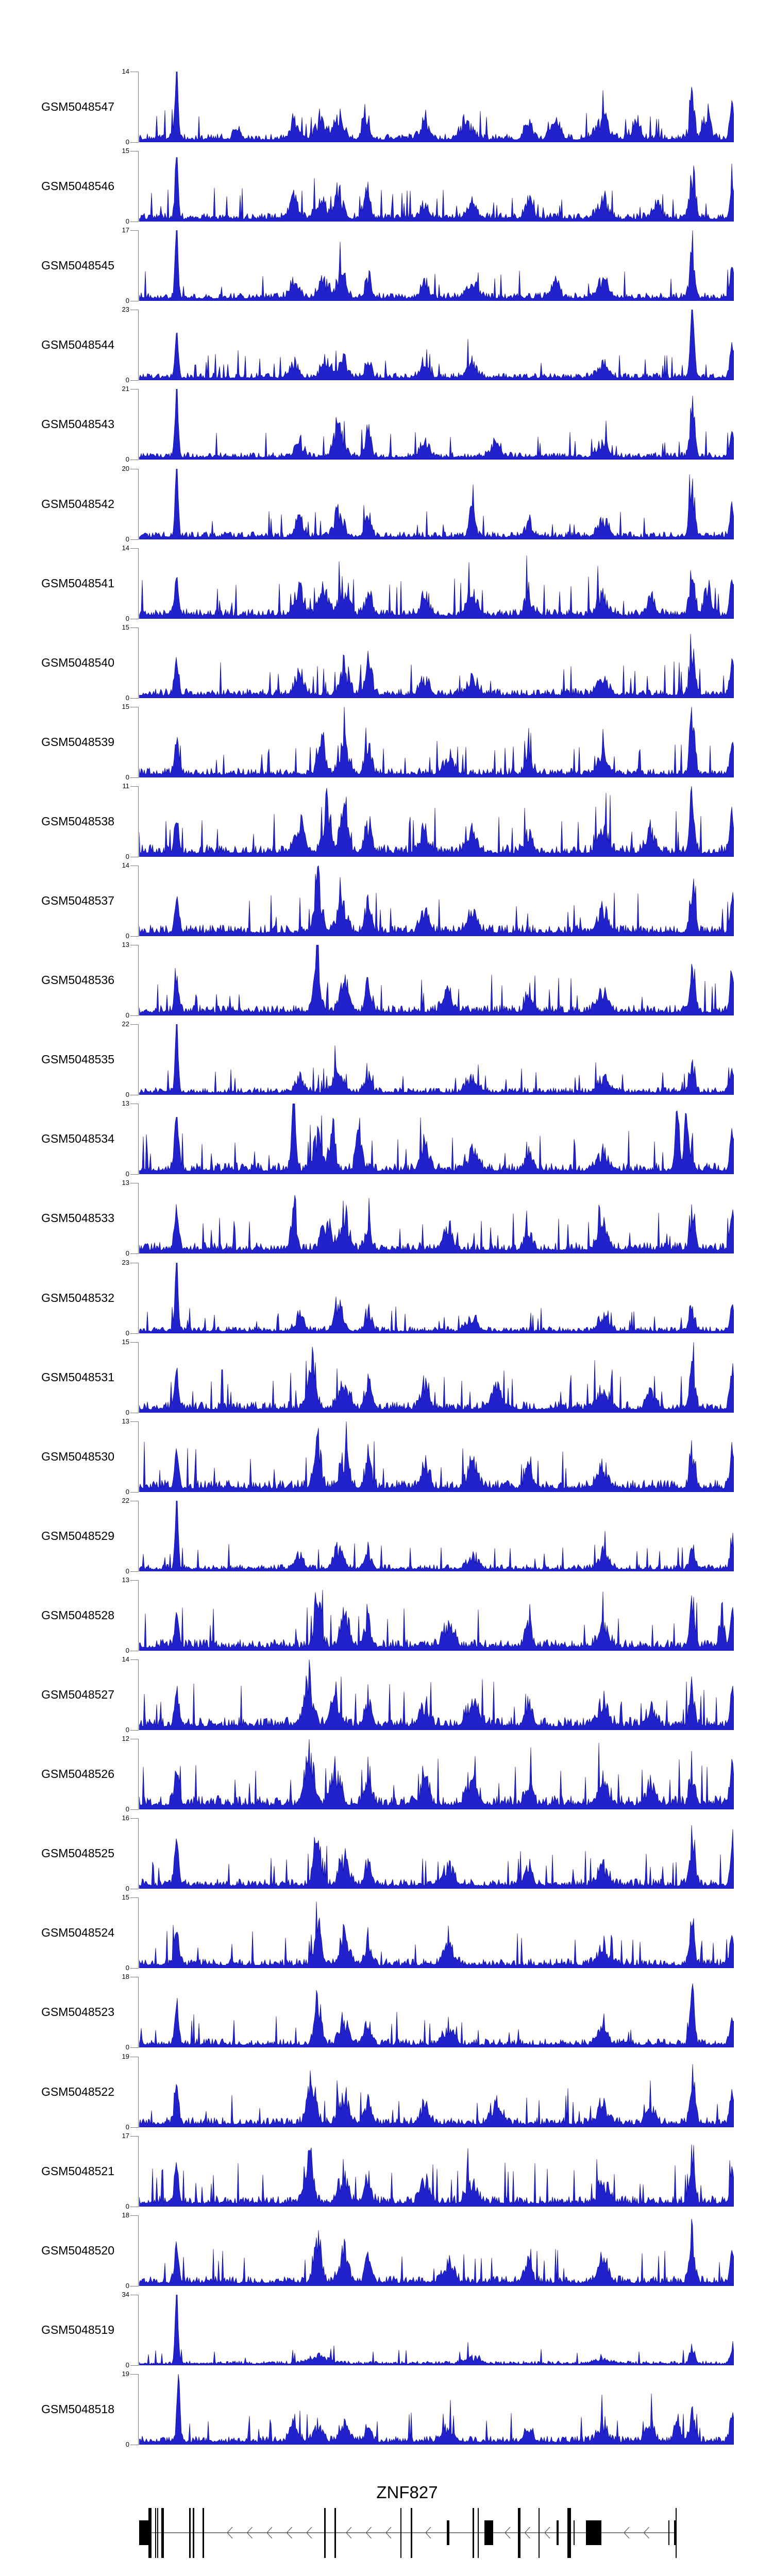 This screenshot has width=773, height=2576. What do you see at coordinates (386, 106) in the screenshot?
I see `track-row: GSM5048547 14 0` at bounding box center [386, 106].